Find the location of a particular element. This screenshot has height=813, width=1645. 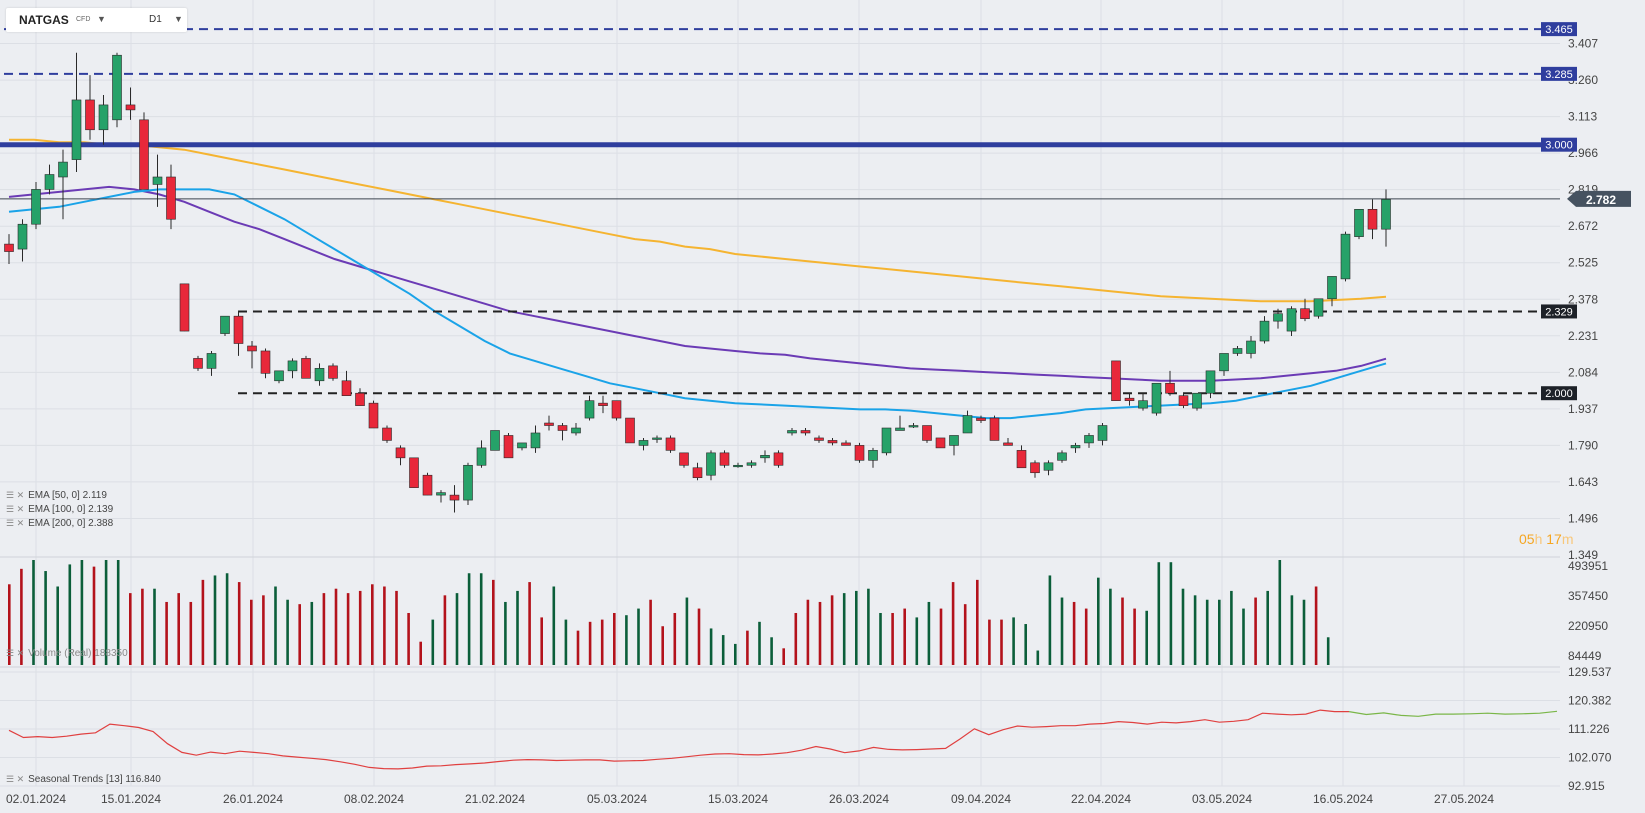

x-tick-label: 22.04.2024 is located at coordinates (1101, 799).